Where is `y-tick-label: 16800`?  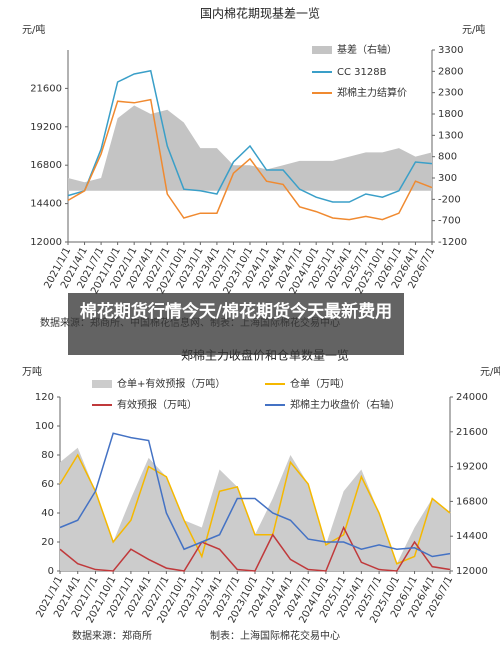
y-tick-label: 16800 is located at coordinates (46, 165).